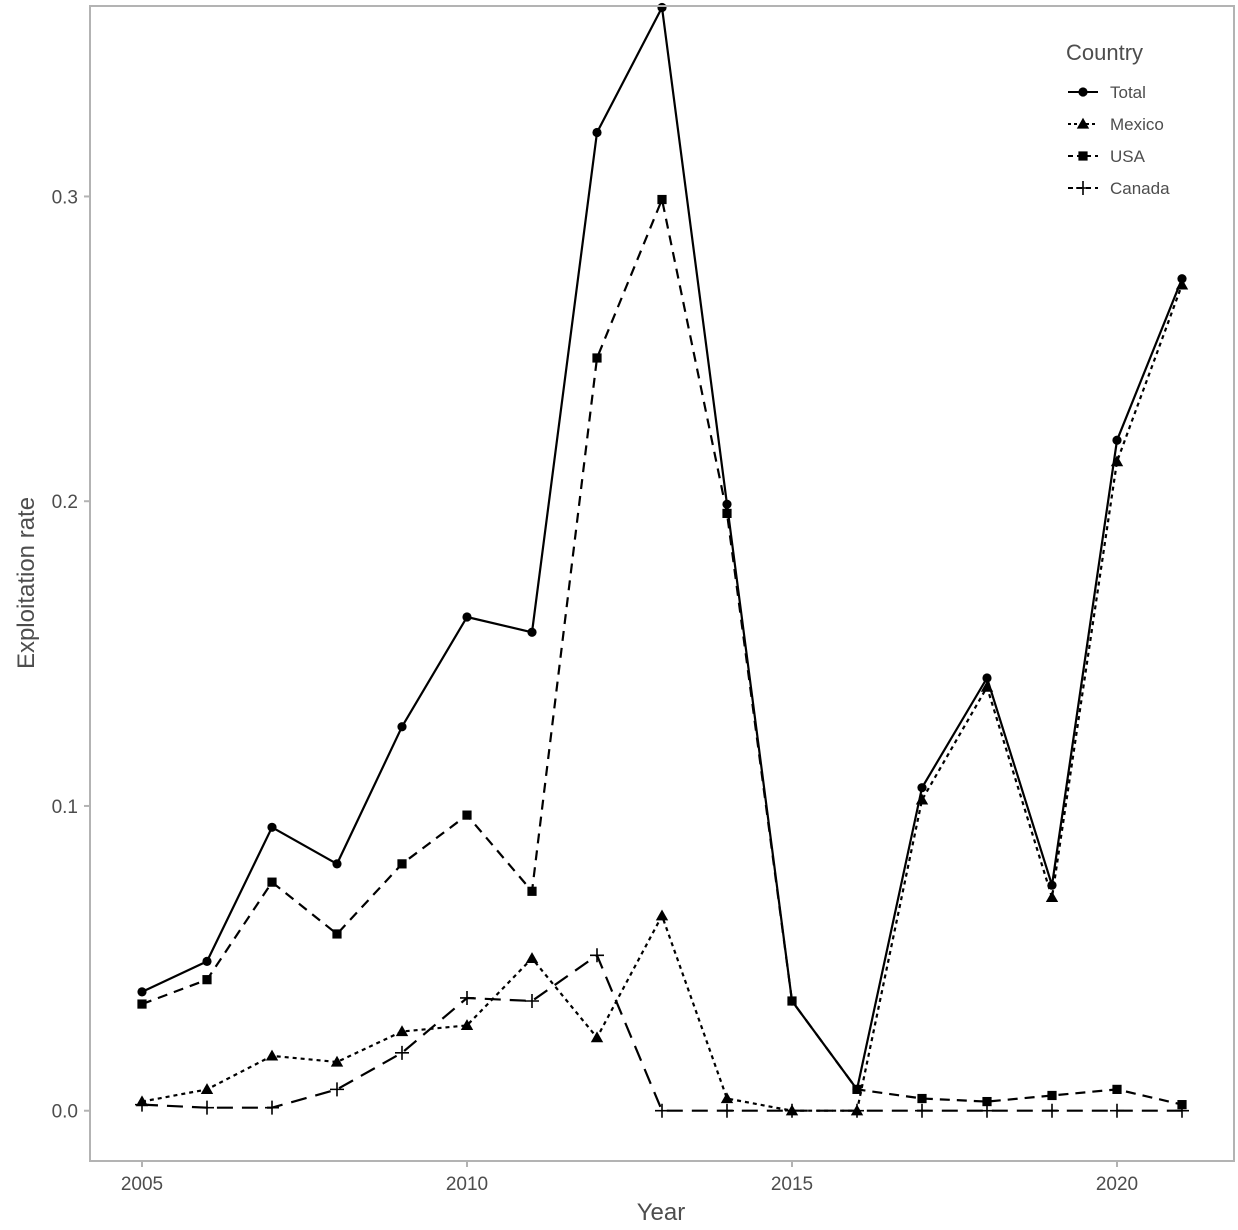 The image size is (1238, 1230). Describe the element at coordinates (792, 1184) in the screenshot. I see `x-tick-label: 2015` at that location.